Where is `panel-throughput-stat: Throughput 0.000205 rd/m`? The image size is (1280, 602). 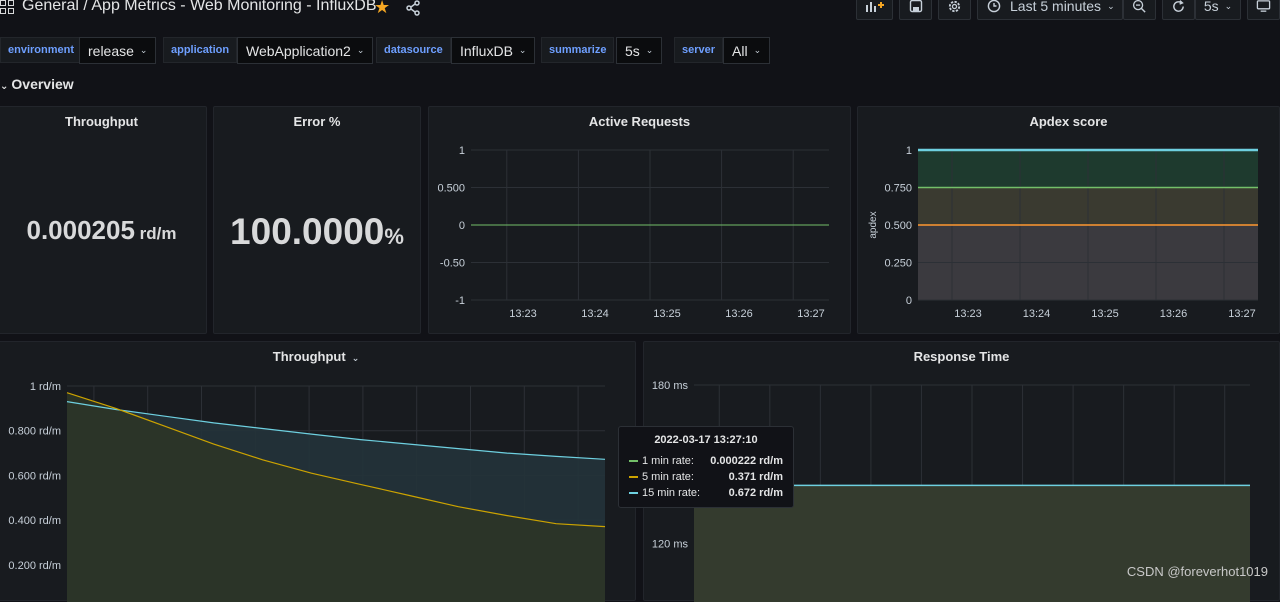
panel-throughput-stat: Throughput 0.000205 rd/m is located at coordinates (103, 220).